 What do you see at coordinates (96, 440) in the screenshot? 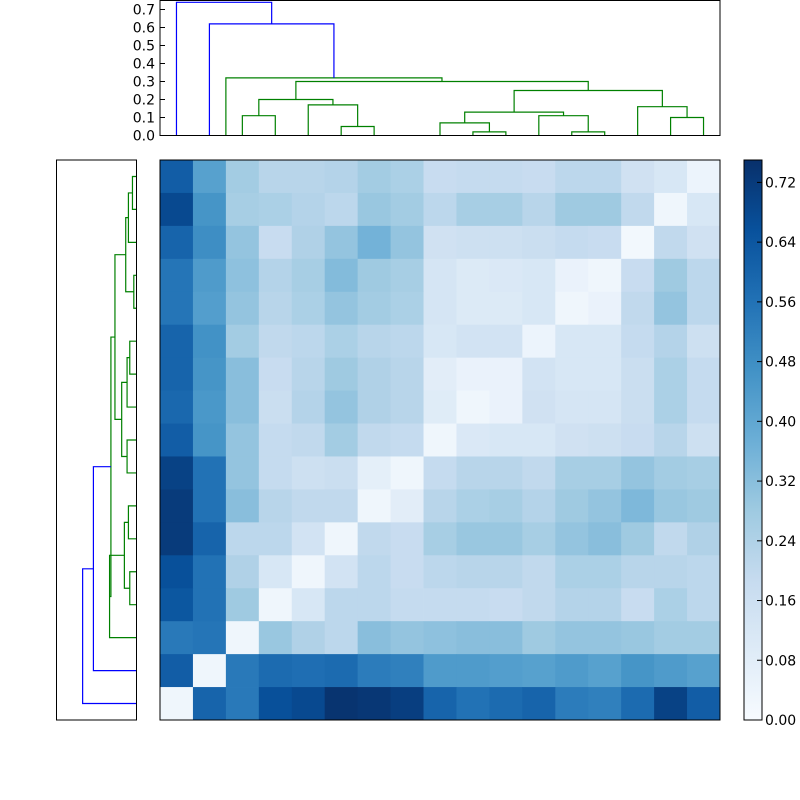
I see `left-dendrogram-panel` at bounding box center [96, 440].